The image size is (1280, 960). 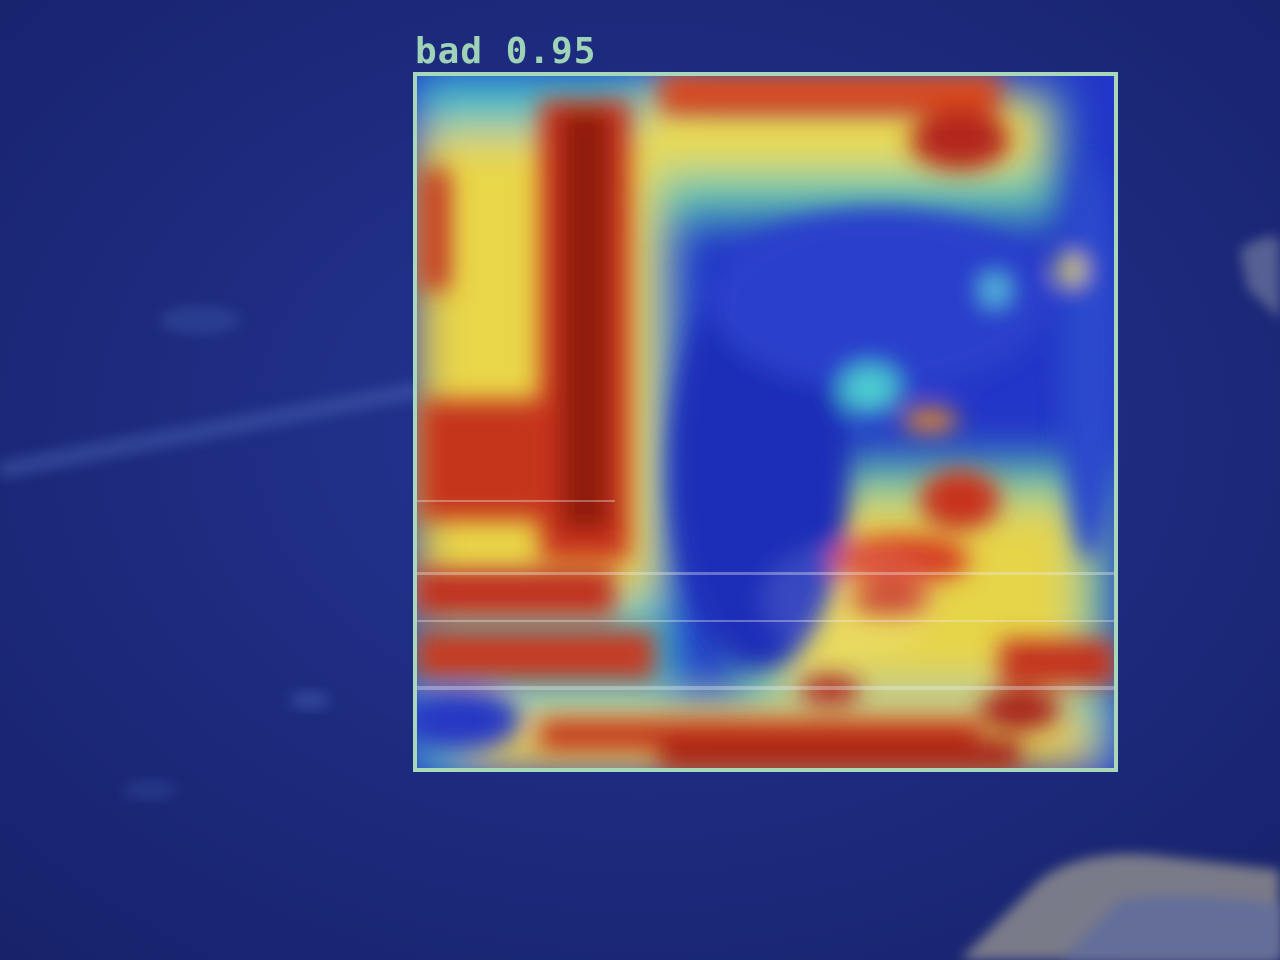 What do you see at coordinates (765, 595) in the screenshot?
I see `scanline-artifacts` at bounding box center [765, 595].